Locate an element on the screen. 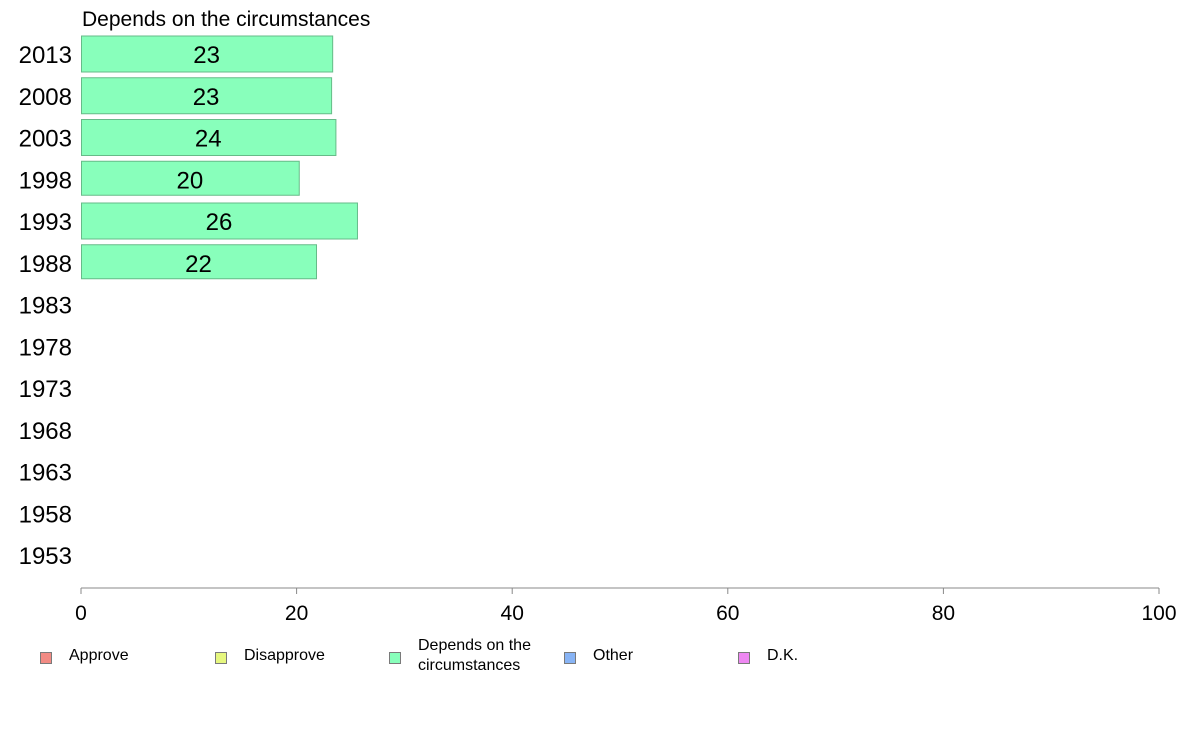 Image resolution: width=1188 pixels, height=736 pixels. x-axis: 0 20 40 60 80 100 is located at coordinates (626, 606).